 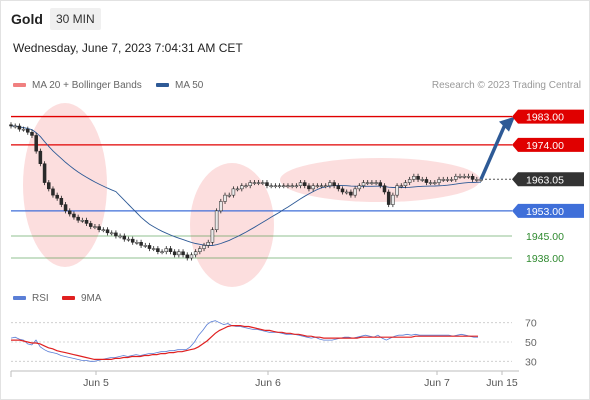 I want to click on level-label-text: 1938.00, so click(x=545, y=259).